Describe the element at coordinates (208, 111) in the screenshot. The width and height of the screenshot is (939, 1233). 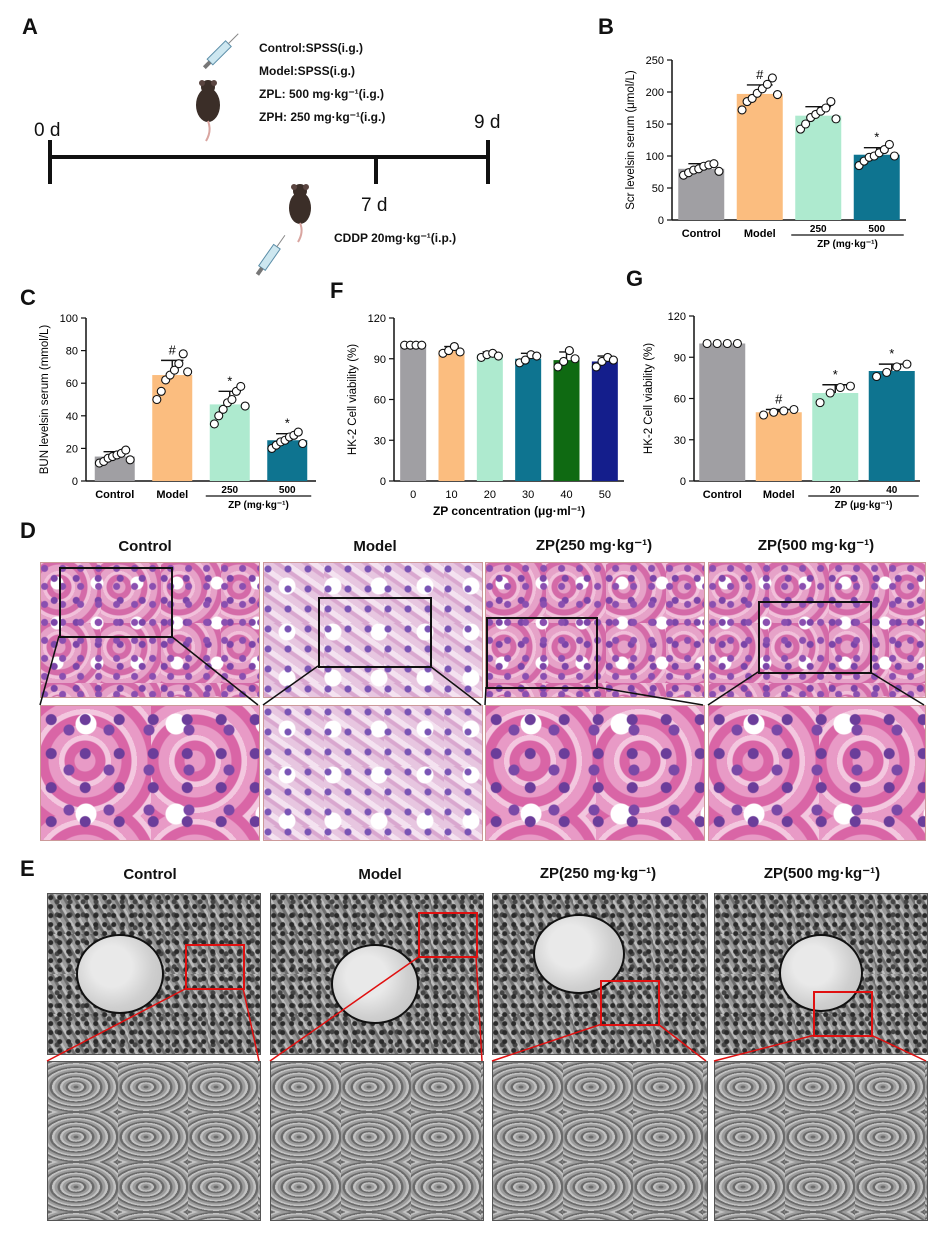
I see `mouse-icon` at that location.